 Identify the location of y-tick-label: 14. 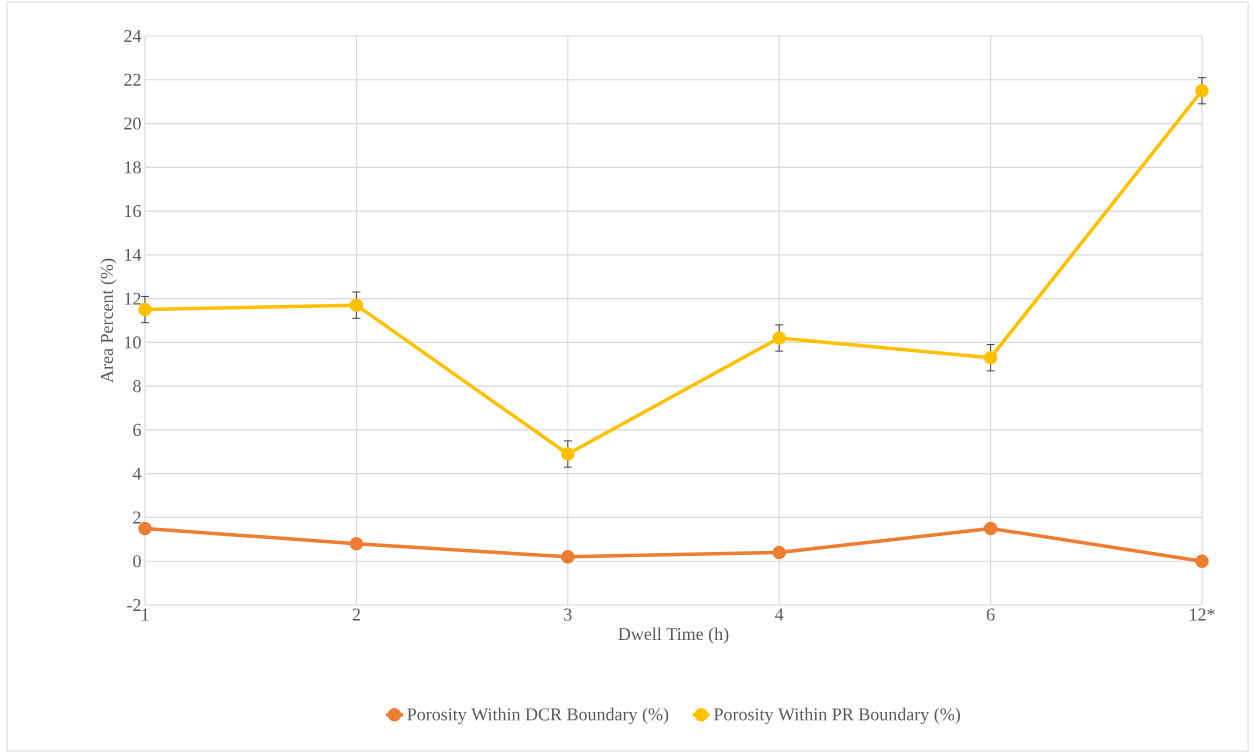
(133, 254).